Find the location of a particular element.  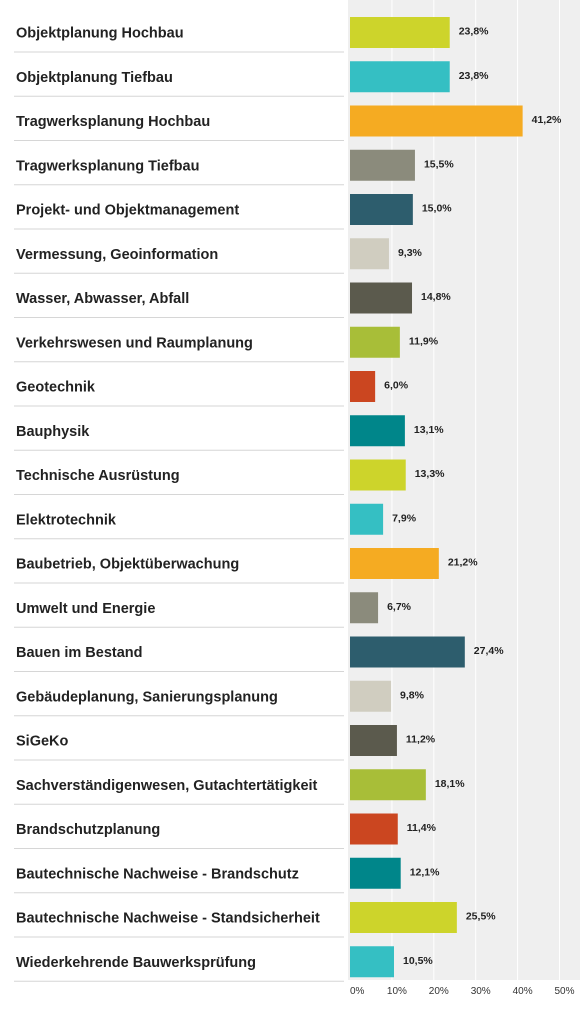

category-label: Bautechnische Nachweise - Brandschutz is located at coordinates (157, 874).